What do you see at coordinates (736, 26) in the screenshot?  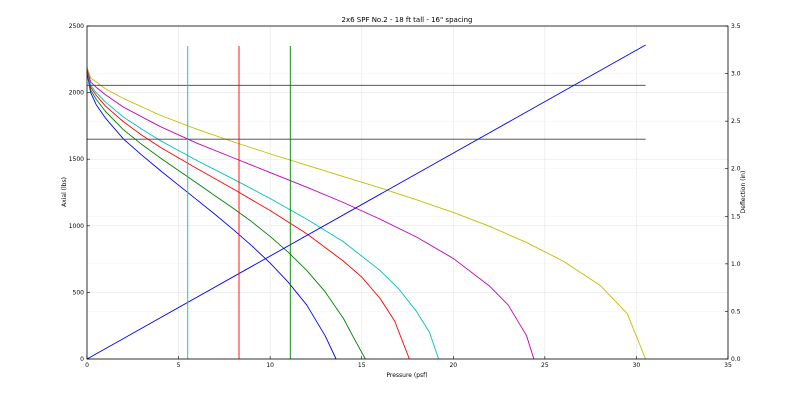 I see `y2-tick-label: 3.5` at bounding box center [736, 26].